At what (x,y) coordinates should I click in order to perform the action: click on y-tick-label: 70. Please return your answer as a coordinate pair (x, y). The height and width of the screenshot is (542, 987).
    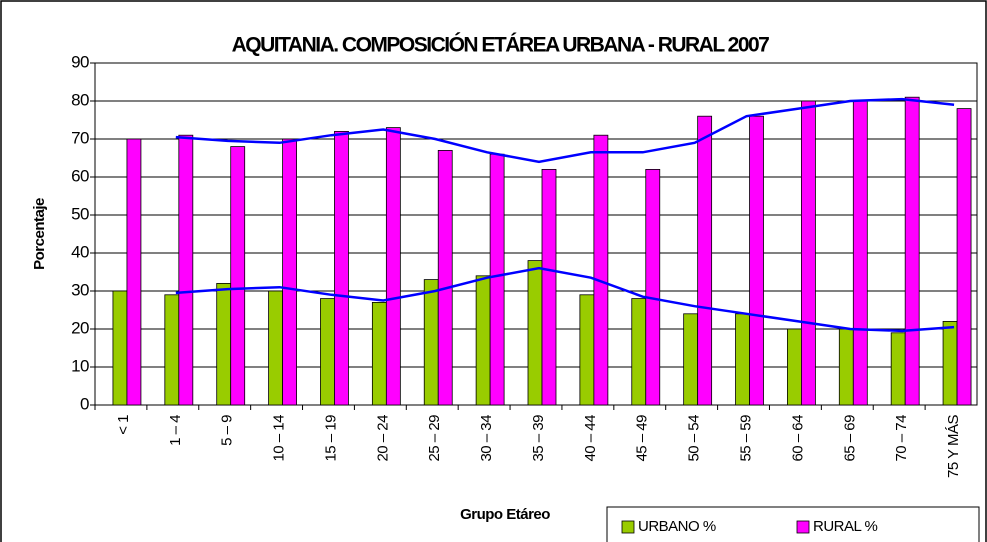
    Looking at the image, I should click on (80, 137).